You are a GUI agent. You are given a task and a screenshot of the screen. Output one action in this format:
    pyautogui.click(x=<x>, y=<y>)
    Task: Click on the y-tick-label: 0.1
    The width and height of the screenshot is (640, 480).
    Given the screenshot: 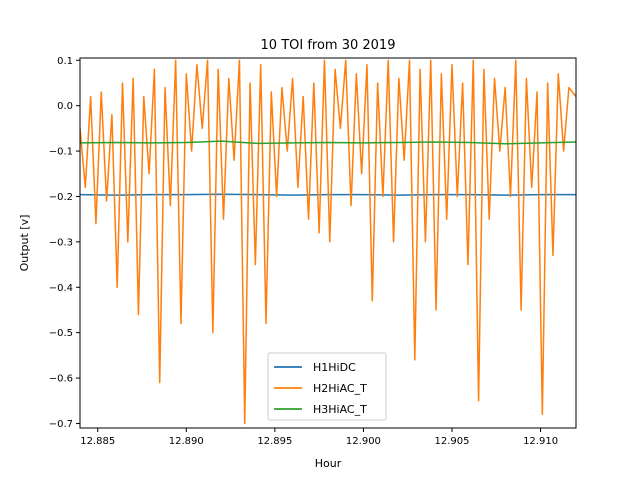 What is the action you would take?
    pyautogui.click(x=65, y=61)
    